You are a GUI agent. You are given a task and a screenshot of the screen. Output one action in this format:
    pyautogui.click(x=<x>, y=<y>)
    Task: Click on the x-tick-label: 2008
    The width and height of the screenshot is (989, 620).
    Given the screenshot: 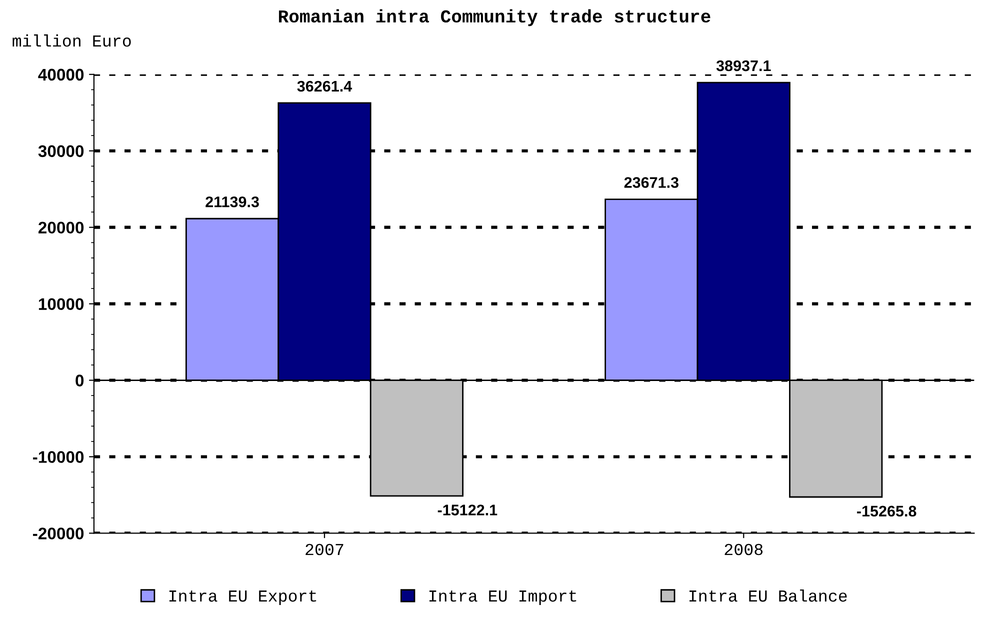 What is the action you would take?
    pyautogui.click(x=743, y=550)
    